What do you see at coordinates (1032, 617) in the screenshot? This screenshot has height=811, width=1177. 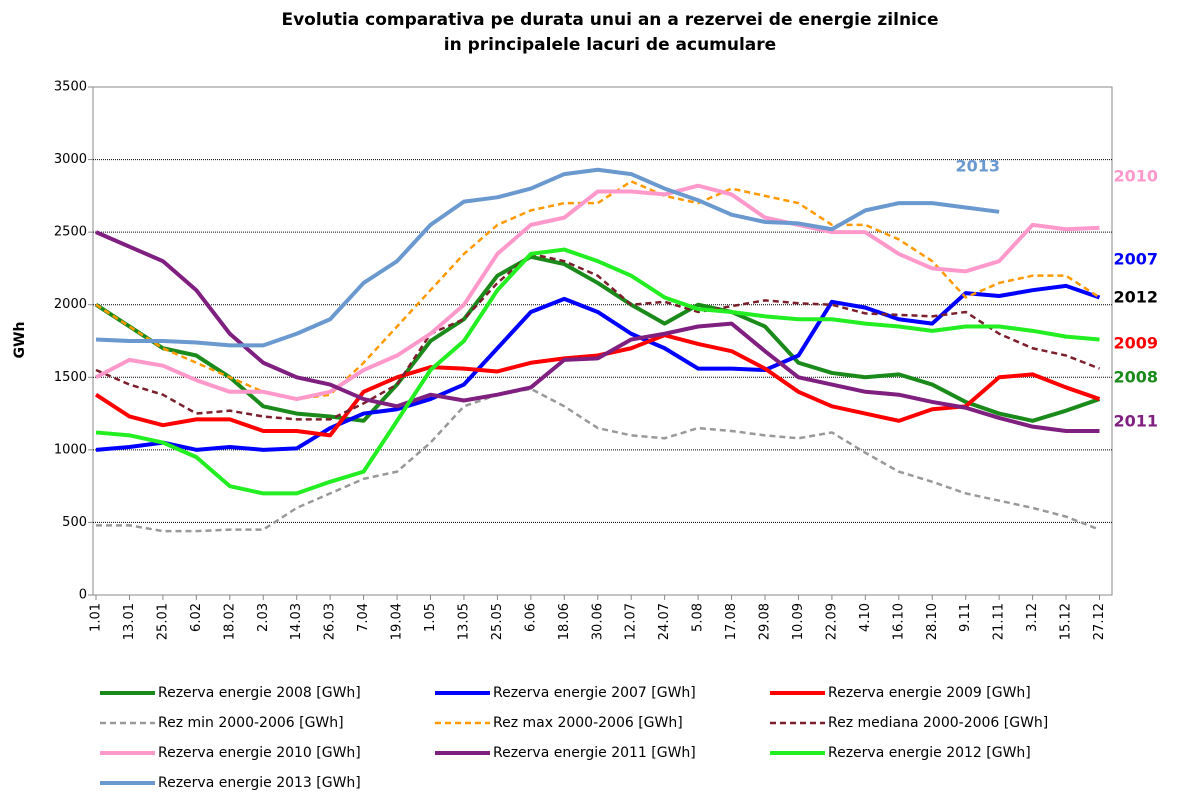 I see `x-tick-label: 3.12` at bounding box center [1032, 617].